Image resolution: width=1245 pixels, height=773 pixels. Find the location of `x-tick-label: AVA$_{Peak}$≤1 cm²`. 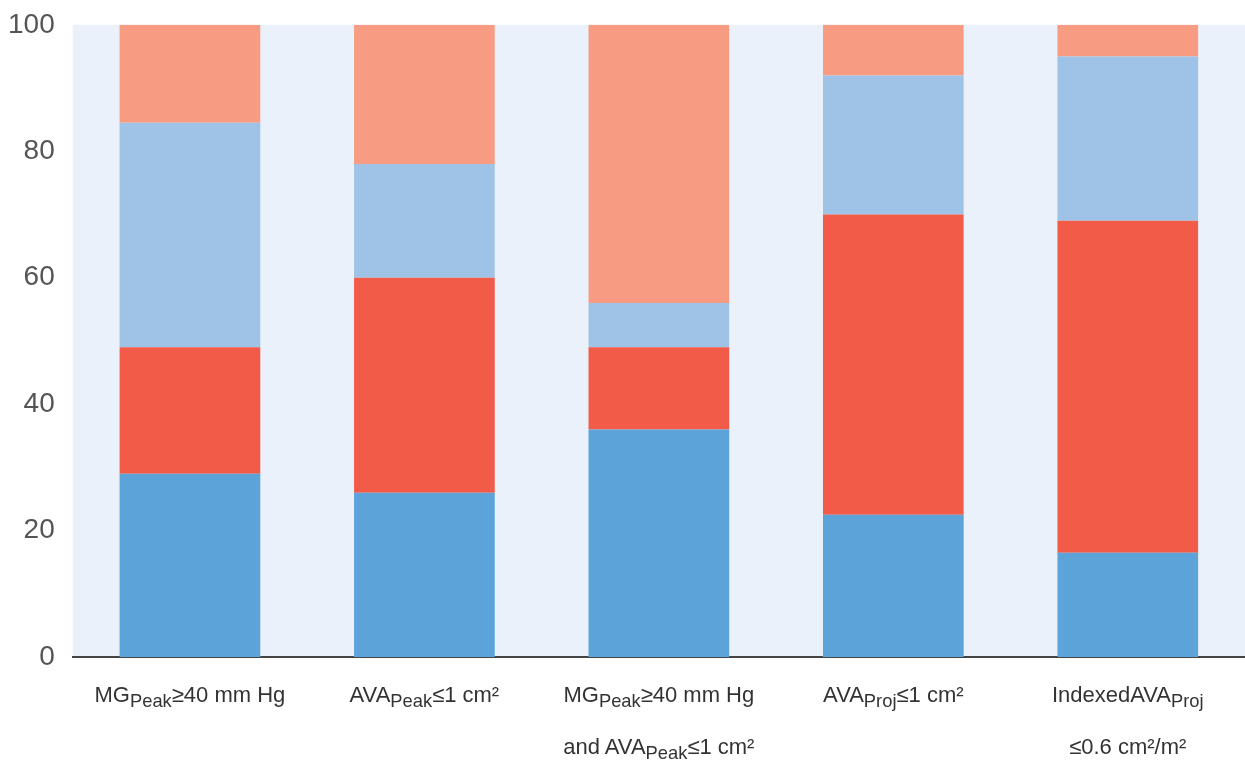

x-tick-label: AVA$_{Peak}$≤1 cm² is located at coordinates (424, 697).